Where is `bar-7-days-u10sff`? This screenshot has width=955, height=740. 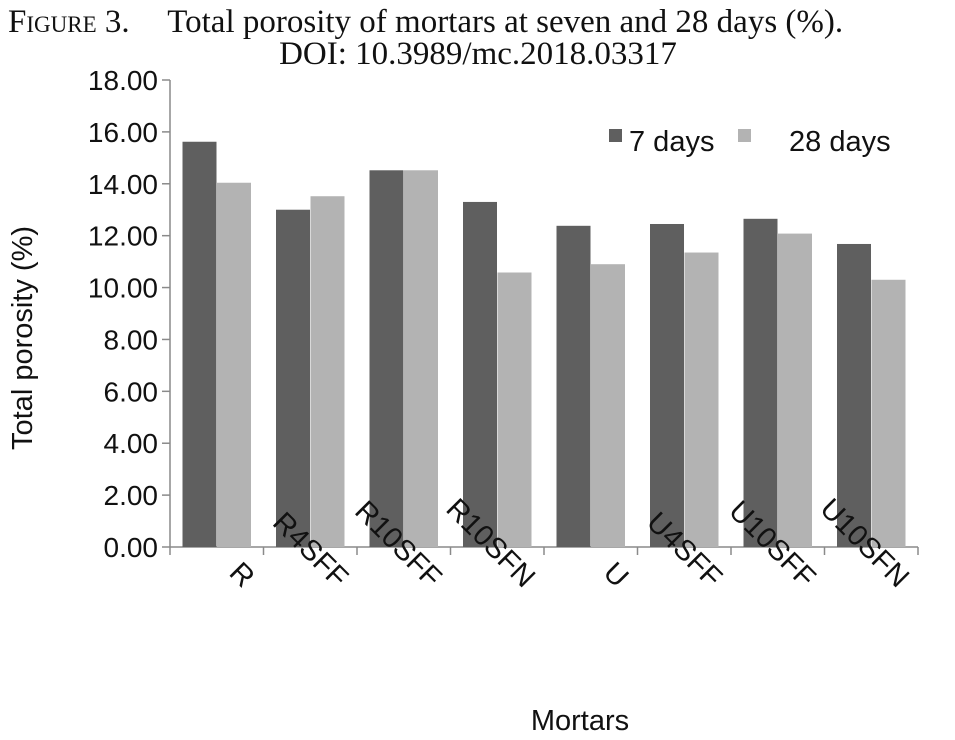 bar-7-days-u10sff is located at coordinates (760, 382).